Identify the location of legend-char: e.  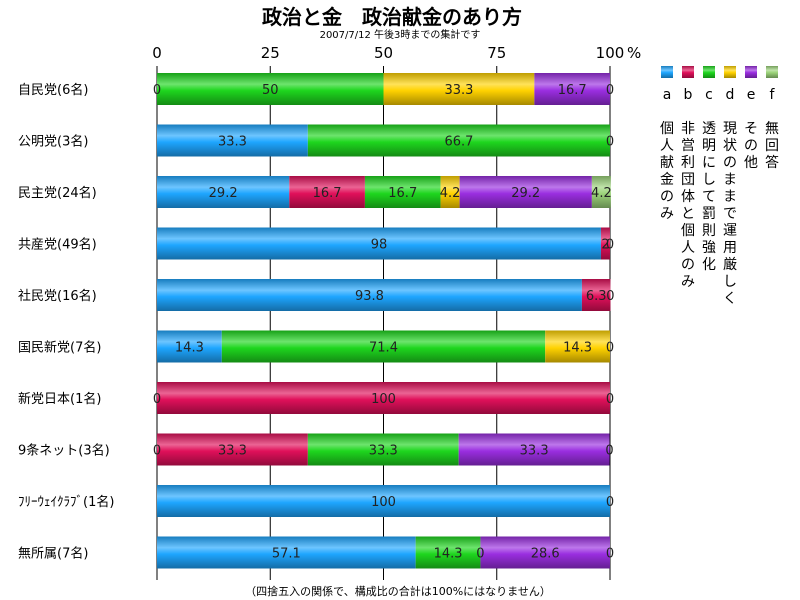
(751, 95).